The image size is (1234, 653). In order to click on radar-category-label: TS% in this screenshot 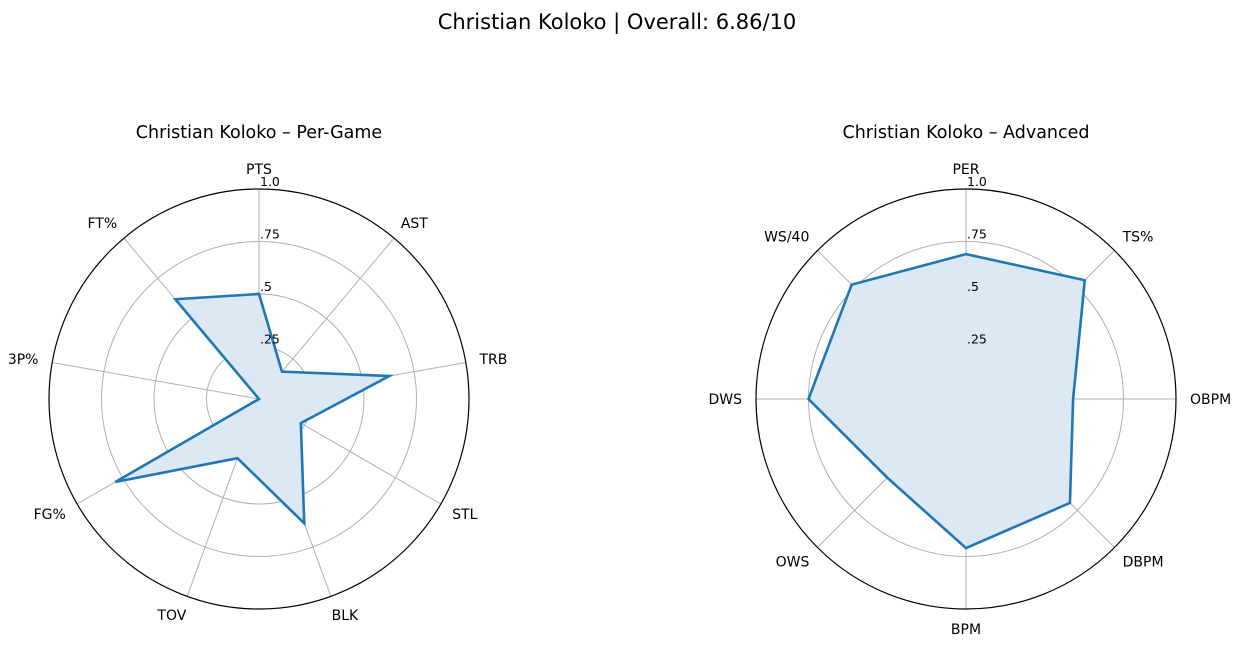, I will do `click(1138, 237)`.